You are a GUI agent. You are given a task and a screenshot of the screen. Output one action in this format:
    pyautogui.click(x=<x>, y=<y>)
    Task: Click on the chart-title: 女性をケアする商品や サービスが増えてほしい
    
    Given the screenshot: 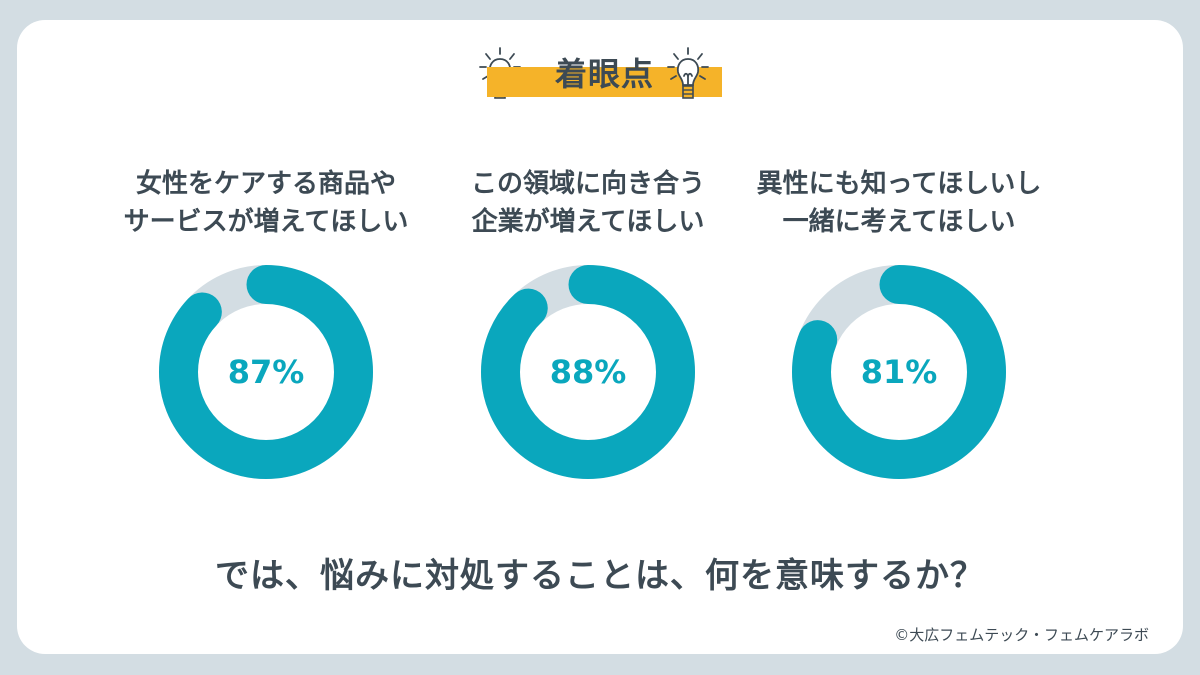 What is the action you would take?
    pyautogui.click(x=266, y=203)
    